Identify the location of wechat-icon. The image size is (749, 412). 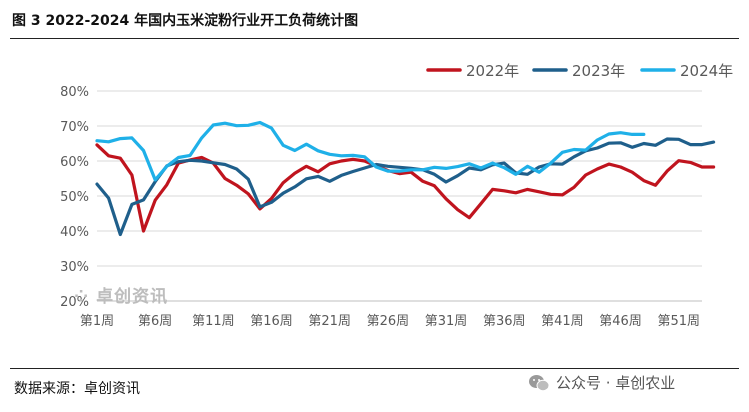
(539, 382).